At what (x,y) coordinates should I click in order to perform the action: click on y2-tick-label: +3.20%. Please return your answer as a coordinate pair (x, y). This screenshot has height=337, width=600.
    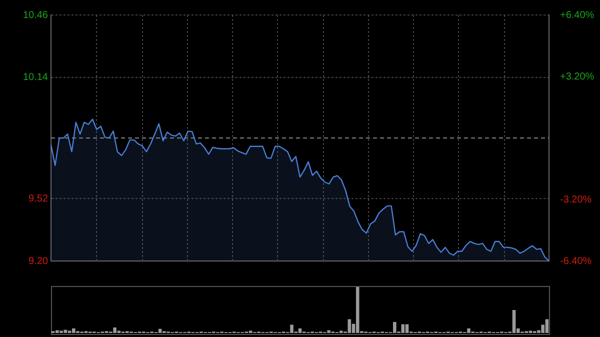
    Looking at the image, I should click on (577, 76).